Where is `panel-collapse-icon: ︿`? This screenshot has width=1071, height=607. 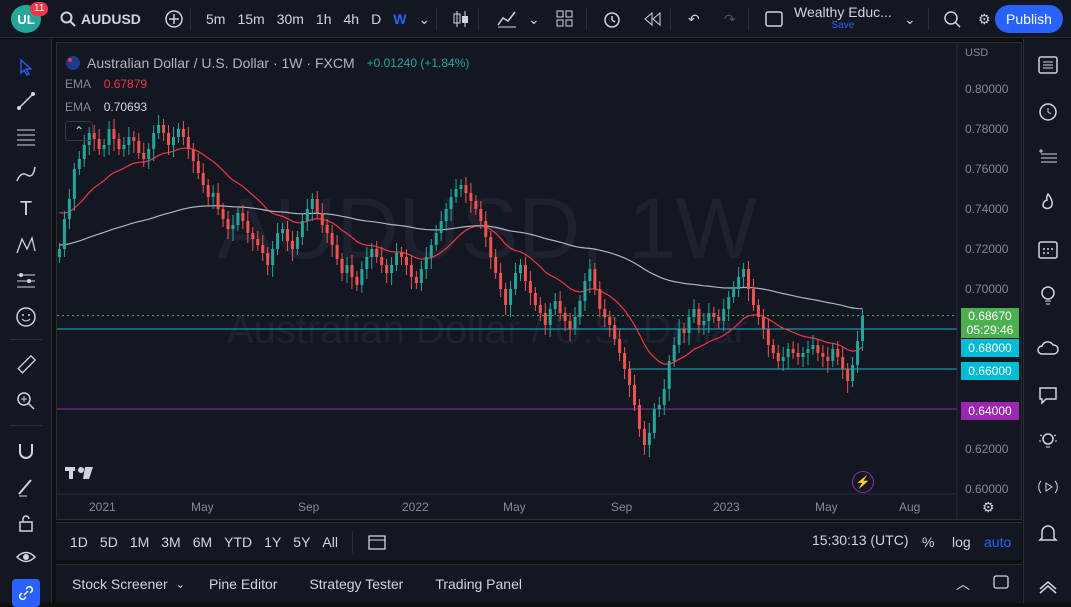
panel-collapse-icon: ︿ is located at coordinates (963, 584).